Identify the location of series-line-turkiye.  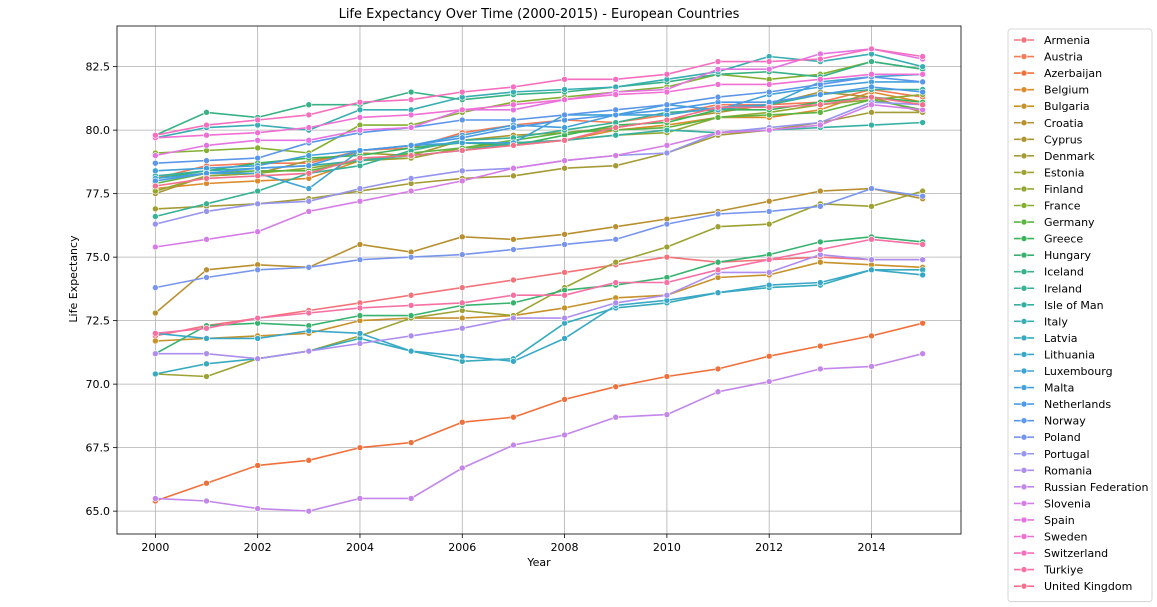
(539, 286).